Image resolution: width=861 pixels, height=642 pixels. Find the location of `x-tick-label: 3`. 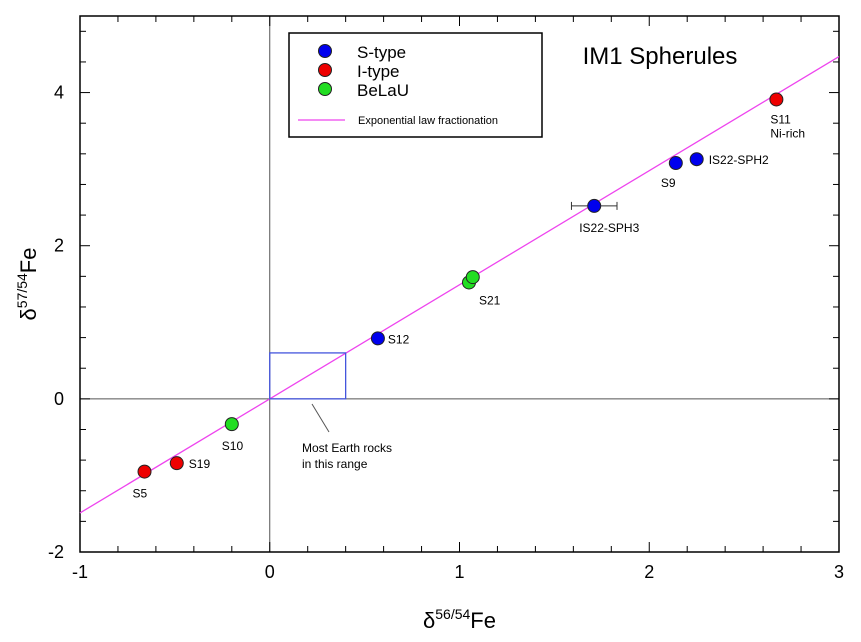

x-tick-label: 3 is located at coordinates (839, 572).